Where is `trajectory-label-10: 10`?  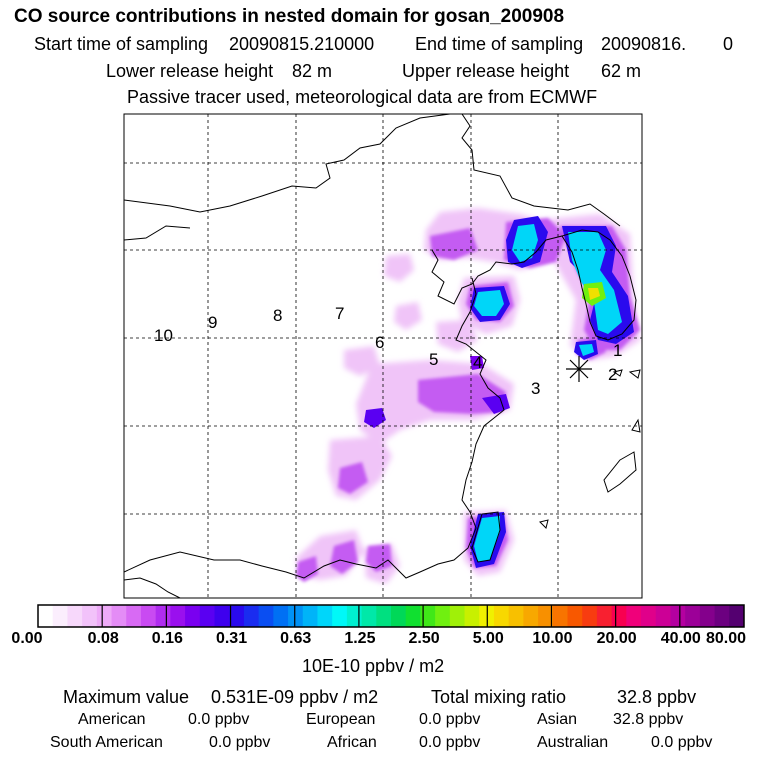
trajectory-label-10: 10 is located at coordinates (163, 335).